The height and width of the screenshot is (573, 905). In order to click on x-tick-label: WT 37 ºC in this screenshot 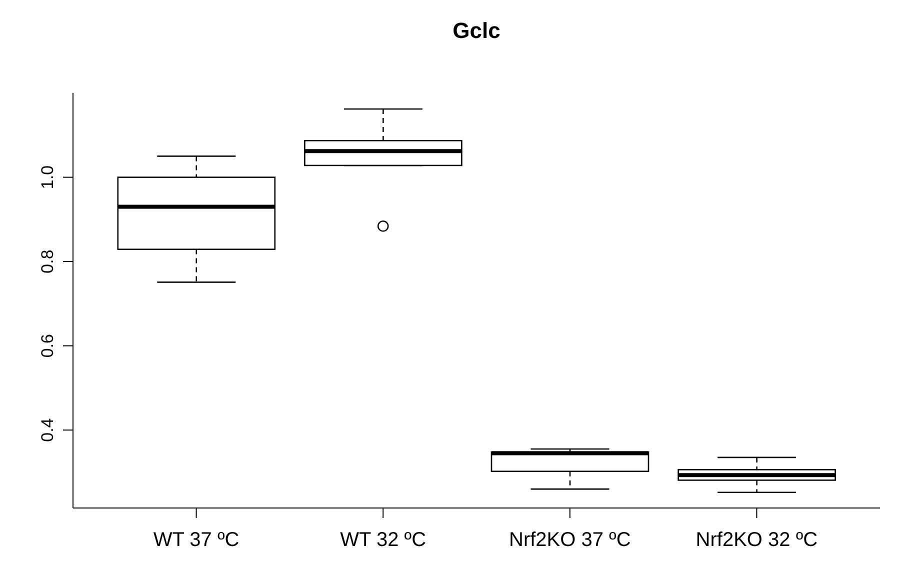, I will do `click(196, 540)`.